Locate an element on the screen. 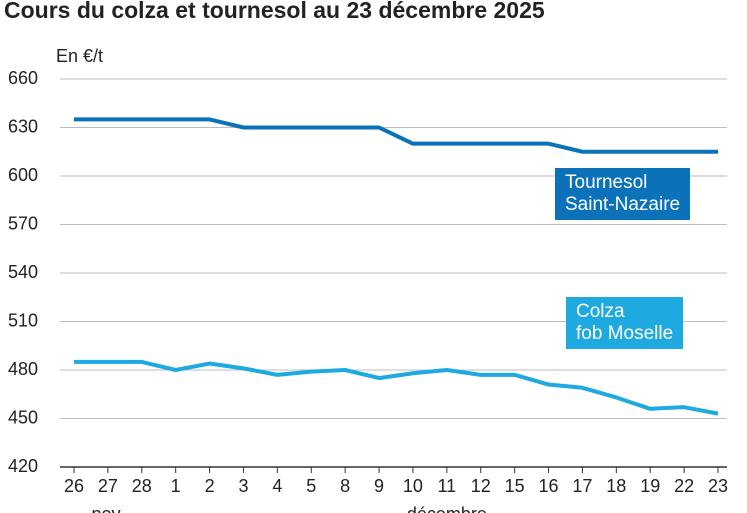  series-label: Tournesol Saint-Nazaire is located at coordinates (623, 194).